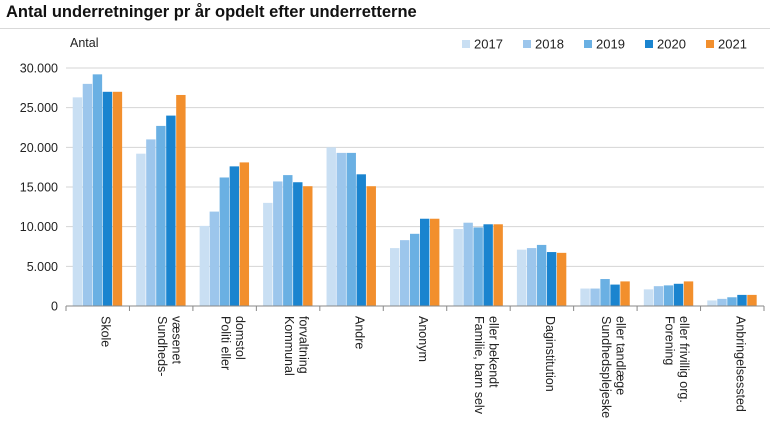 Image resolution: width=770 pixels, height=439 pixels. Describe the element at coordinates (740, 364) in the screenshot. I see `x-tick-label: Anbringelsessted` at that location.